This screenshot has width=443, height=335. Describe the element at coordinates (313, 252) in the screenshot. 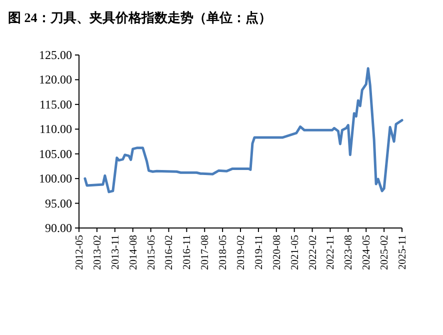

I see `x-tick-label: 2022-02` at that location.